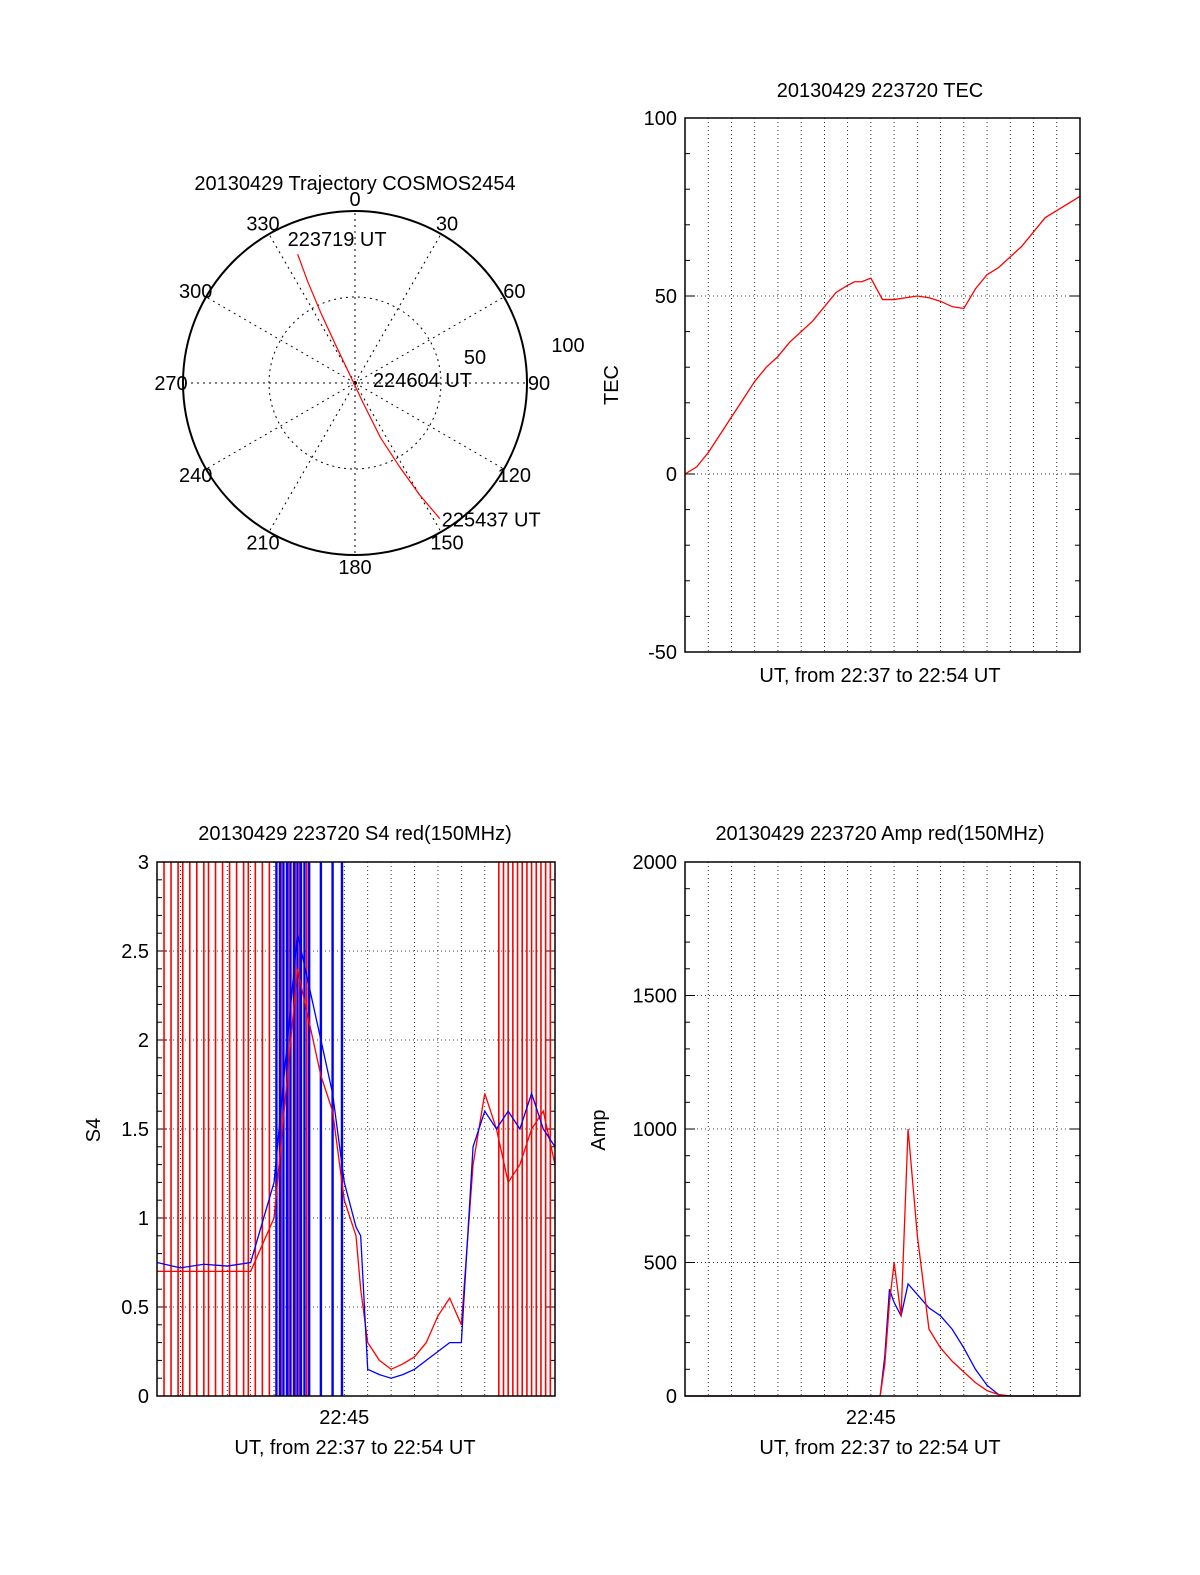 This screenshot has height=1575, width=1200. What do you see at coordinates (599, 1129) in the screenshot?
I see `amp-y-axis-label: Amp` at bounding box center [599, 1129].